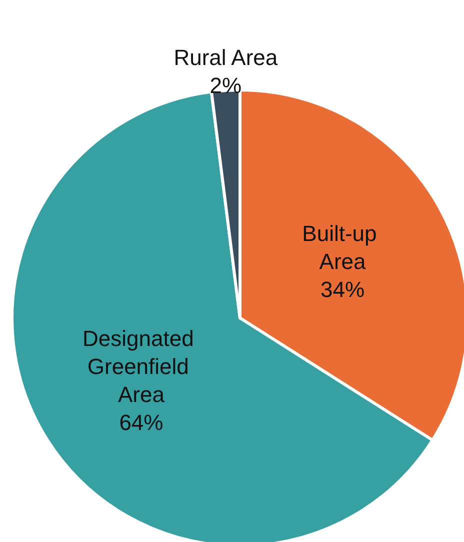 The image size is (464, 542). Describe the element at coordinates (342, 247) in the screenshot. I see `slice-label: Built-up Area` at that location.